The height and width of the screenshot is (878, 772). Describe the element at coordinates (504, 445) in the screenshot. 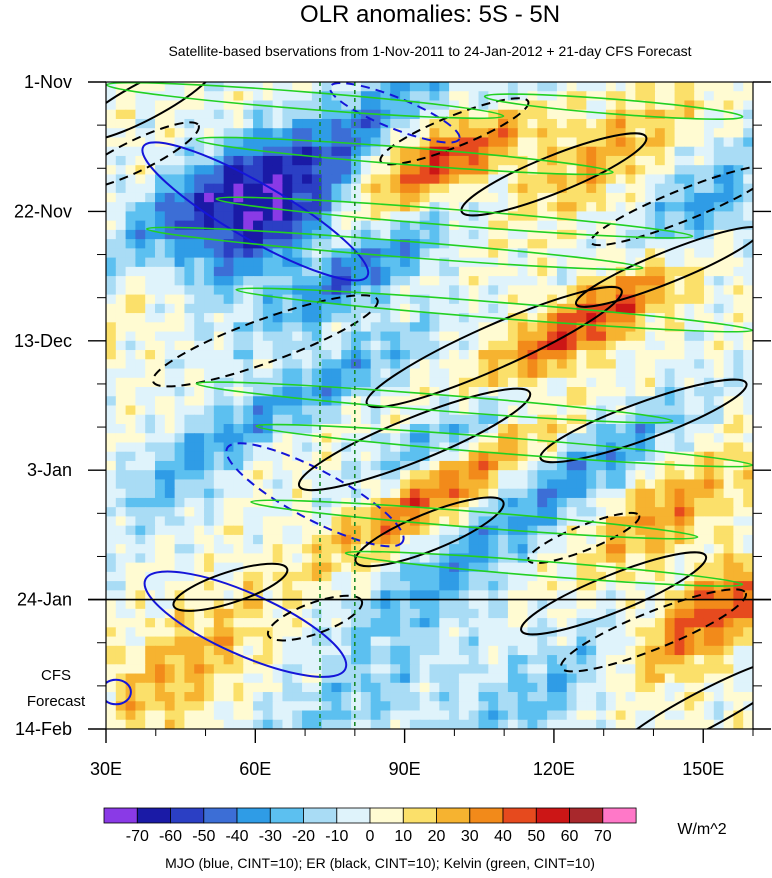

I see `kelvin-contour` at that location.